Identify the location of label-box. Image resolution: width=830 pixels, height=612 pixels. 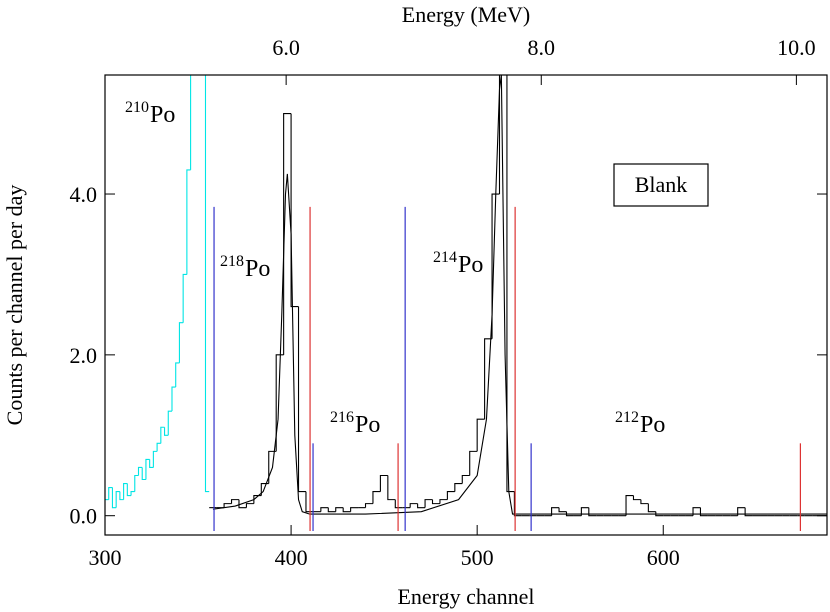
(661, 185).